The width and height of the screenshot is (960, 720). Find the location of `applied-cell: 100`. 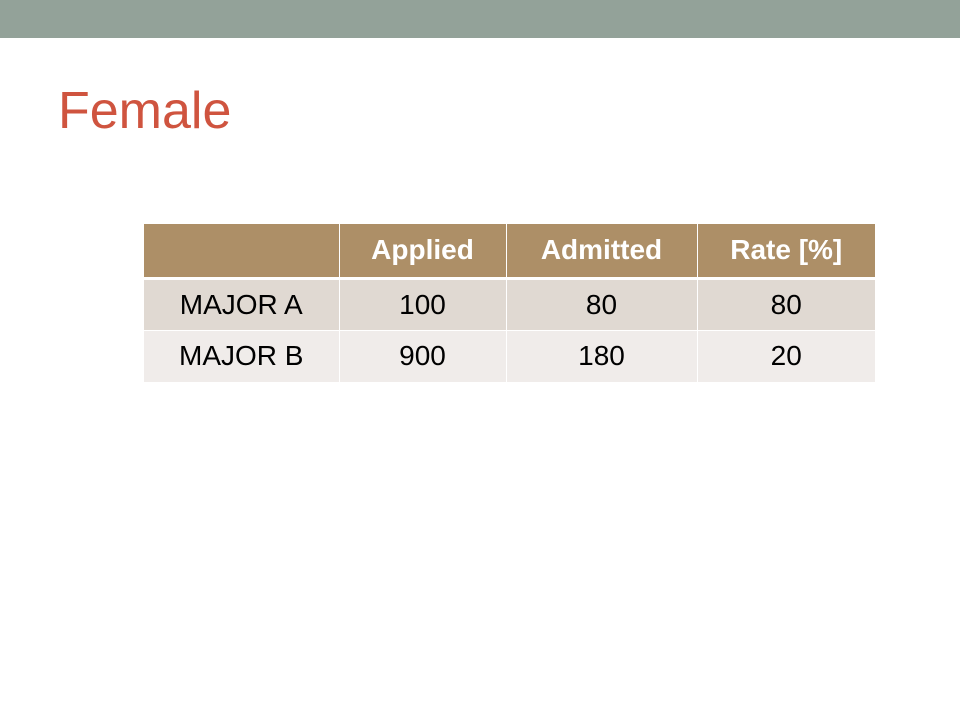

applied-cell: 100 is located at coordinates (422, 304).